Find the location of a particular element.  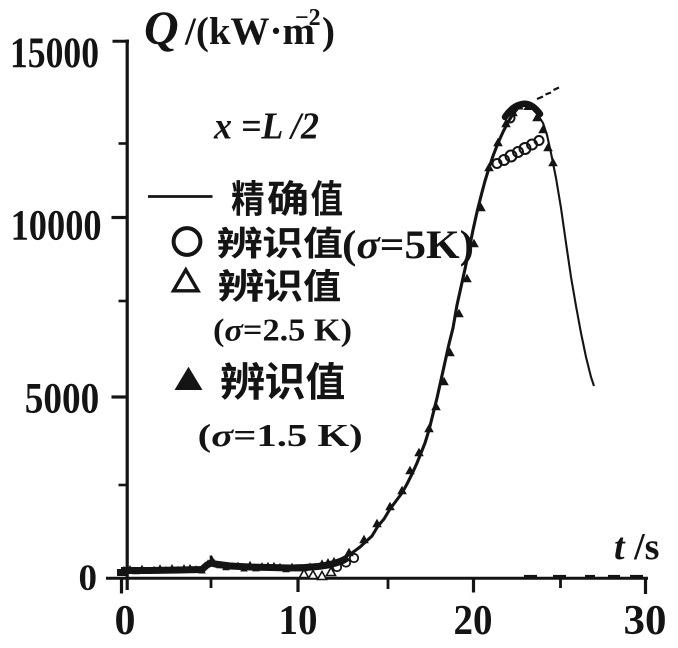

svg-text: /(kW·m is located at coordinates (249, 31).